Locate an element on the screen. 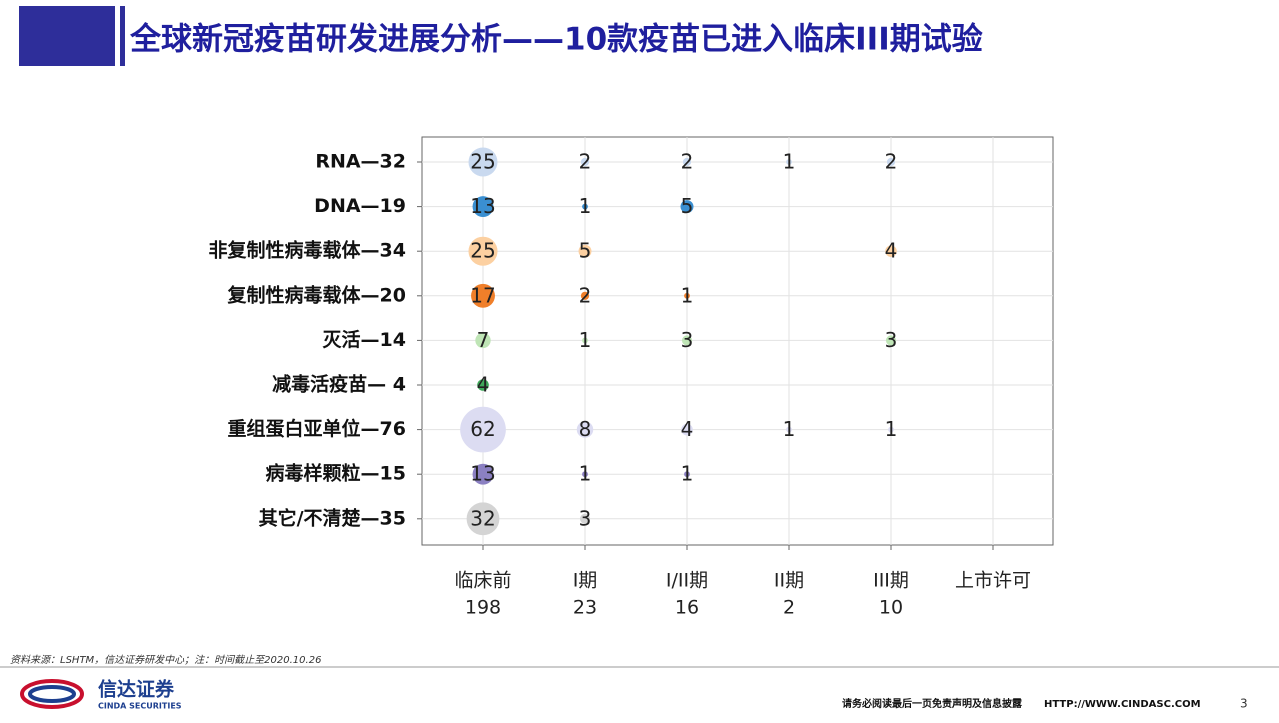 The height and width of the screenshot is (723, 1279). page-number: 3 is located at coordinates (1244, 704).